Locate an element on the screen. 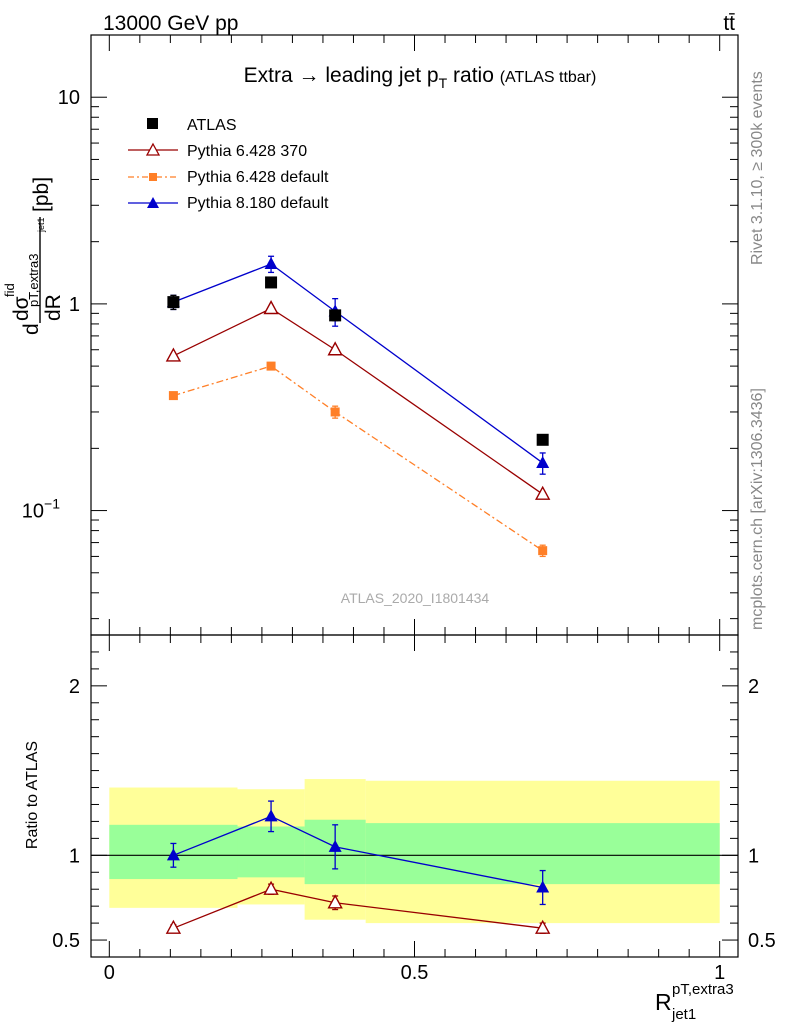 The height and width of the screenshot is (1024, 786). ratio-y-tick-label-left: 0.5 is located at coordinates (66, 941).